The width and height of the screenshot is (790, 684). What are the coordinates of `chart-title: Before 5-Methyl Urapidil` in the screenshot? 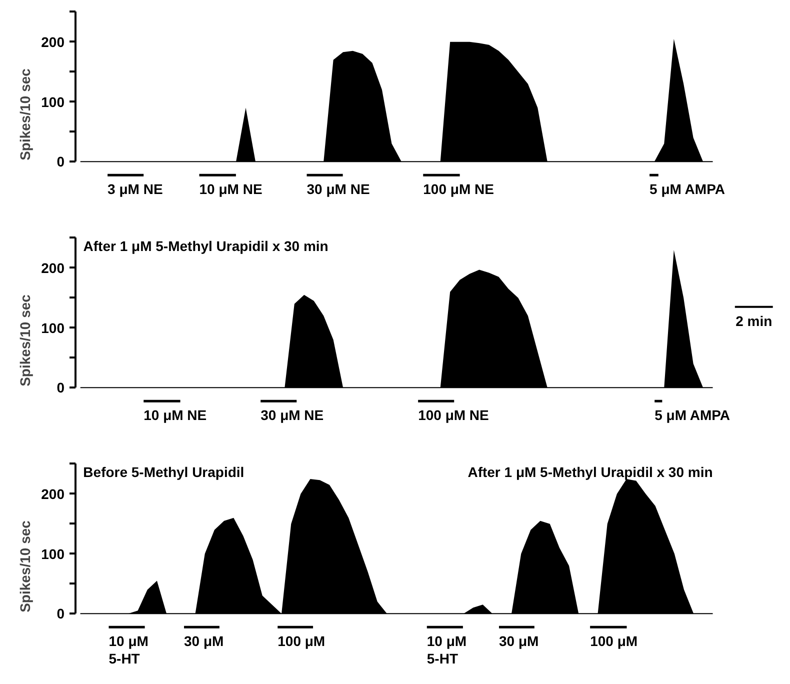 It's located at (163, 472).